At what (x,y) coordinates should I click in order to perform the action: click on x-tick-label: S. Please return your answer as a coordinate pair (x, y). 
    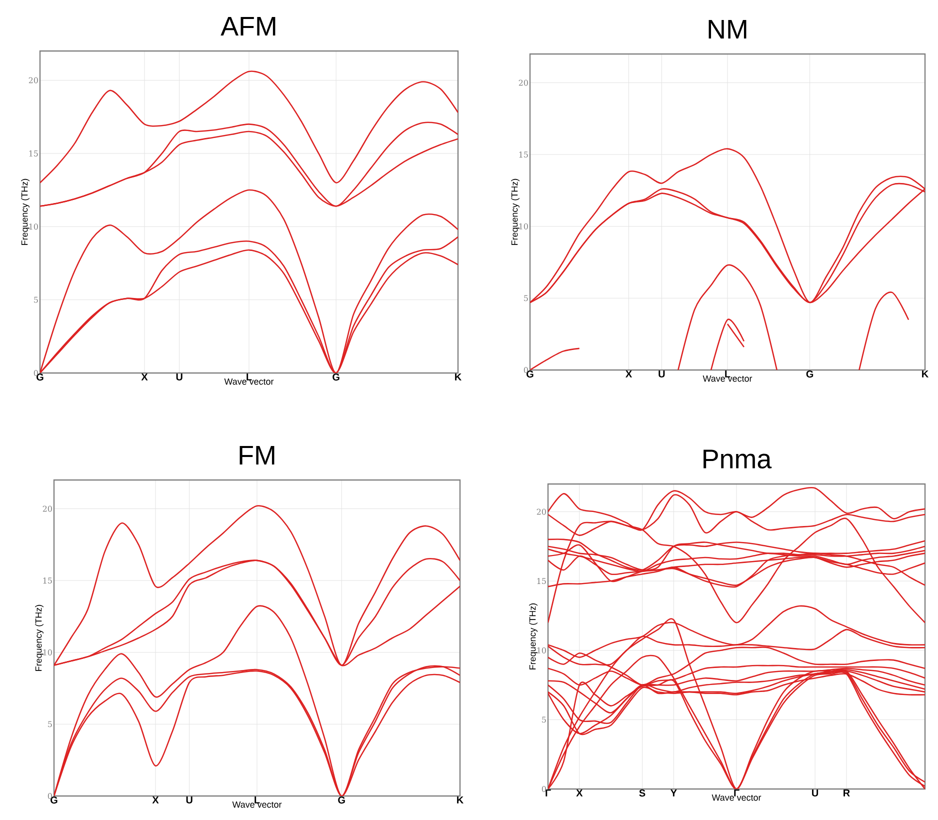
    Looking at the image, I should click on (642, 793).